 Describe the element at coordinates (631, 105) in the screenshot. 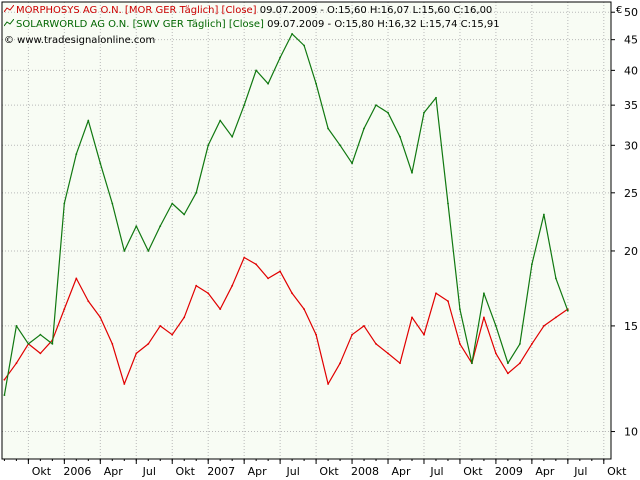

I see `y-tick-label: 35` at that location.